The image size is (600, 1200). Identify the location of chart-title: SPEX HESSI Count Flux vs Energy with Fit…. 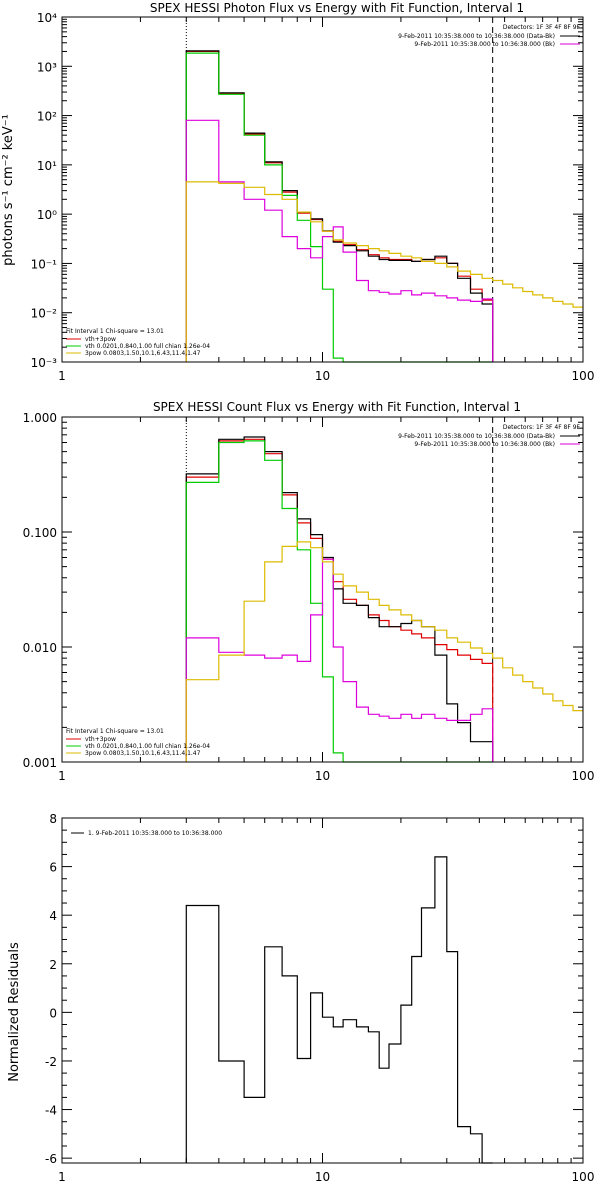
(337, 407).